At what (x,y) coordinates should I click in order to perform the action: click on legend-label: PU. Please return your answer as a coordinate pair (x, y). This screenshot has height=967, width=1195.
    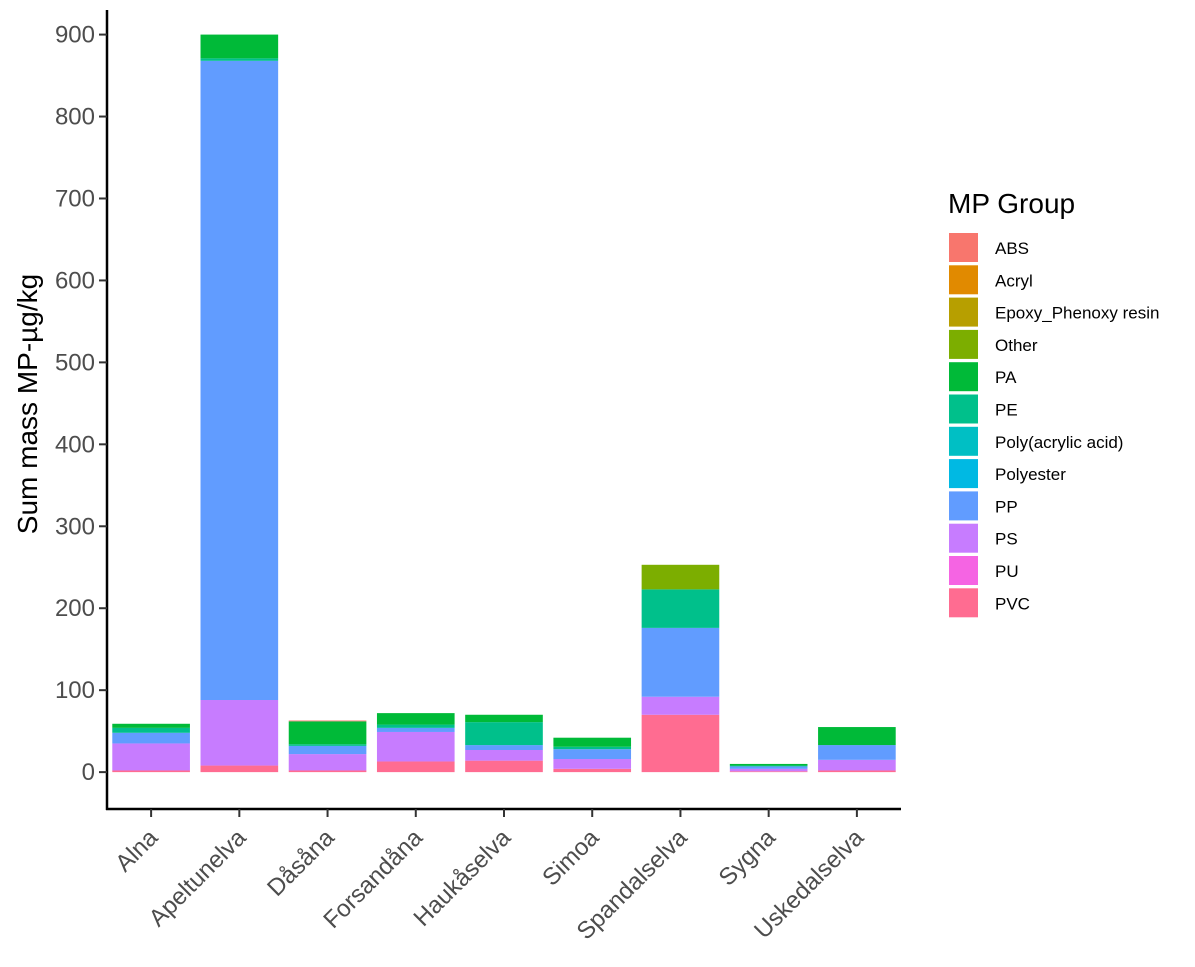
    Looking at the image, I should click on (1007, 571).